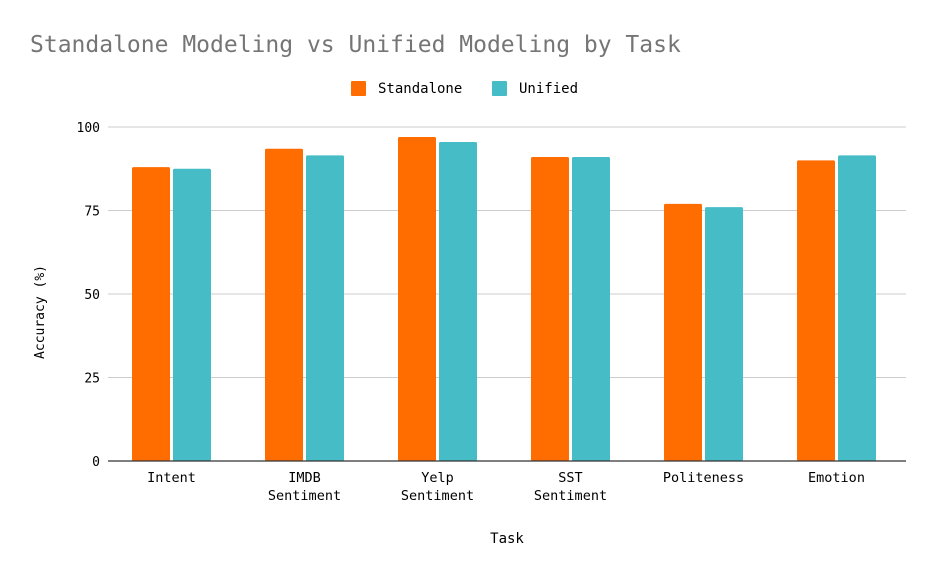 This screenshot has width=936, height=578. I want to click on x-tick-label: Yelp Sentiment, so click(437, 487).